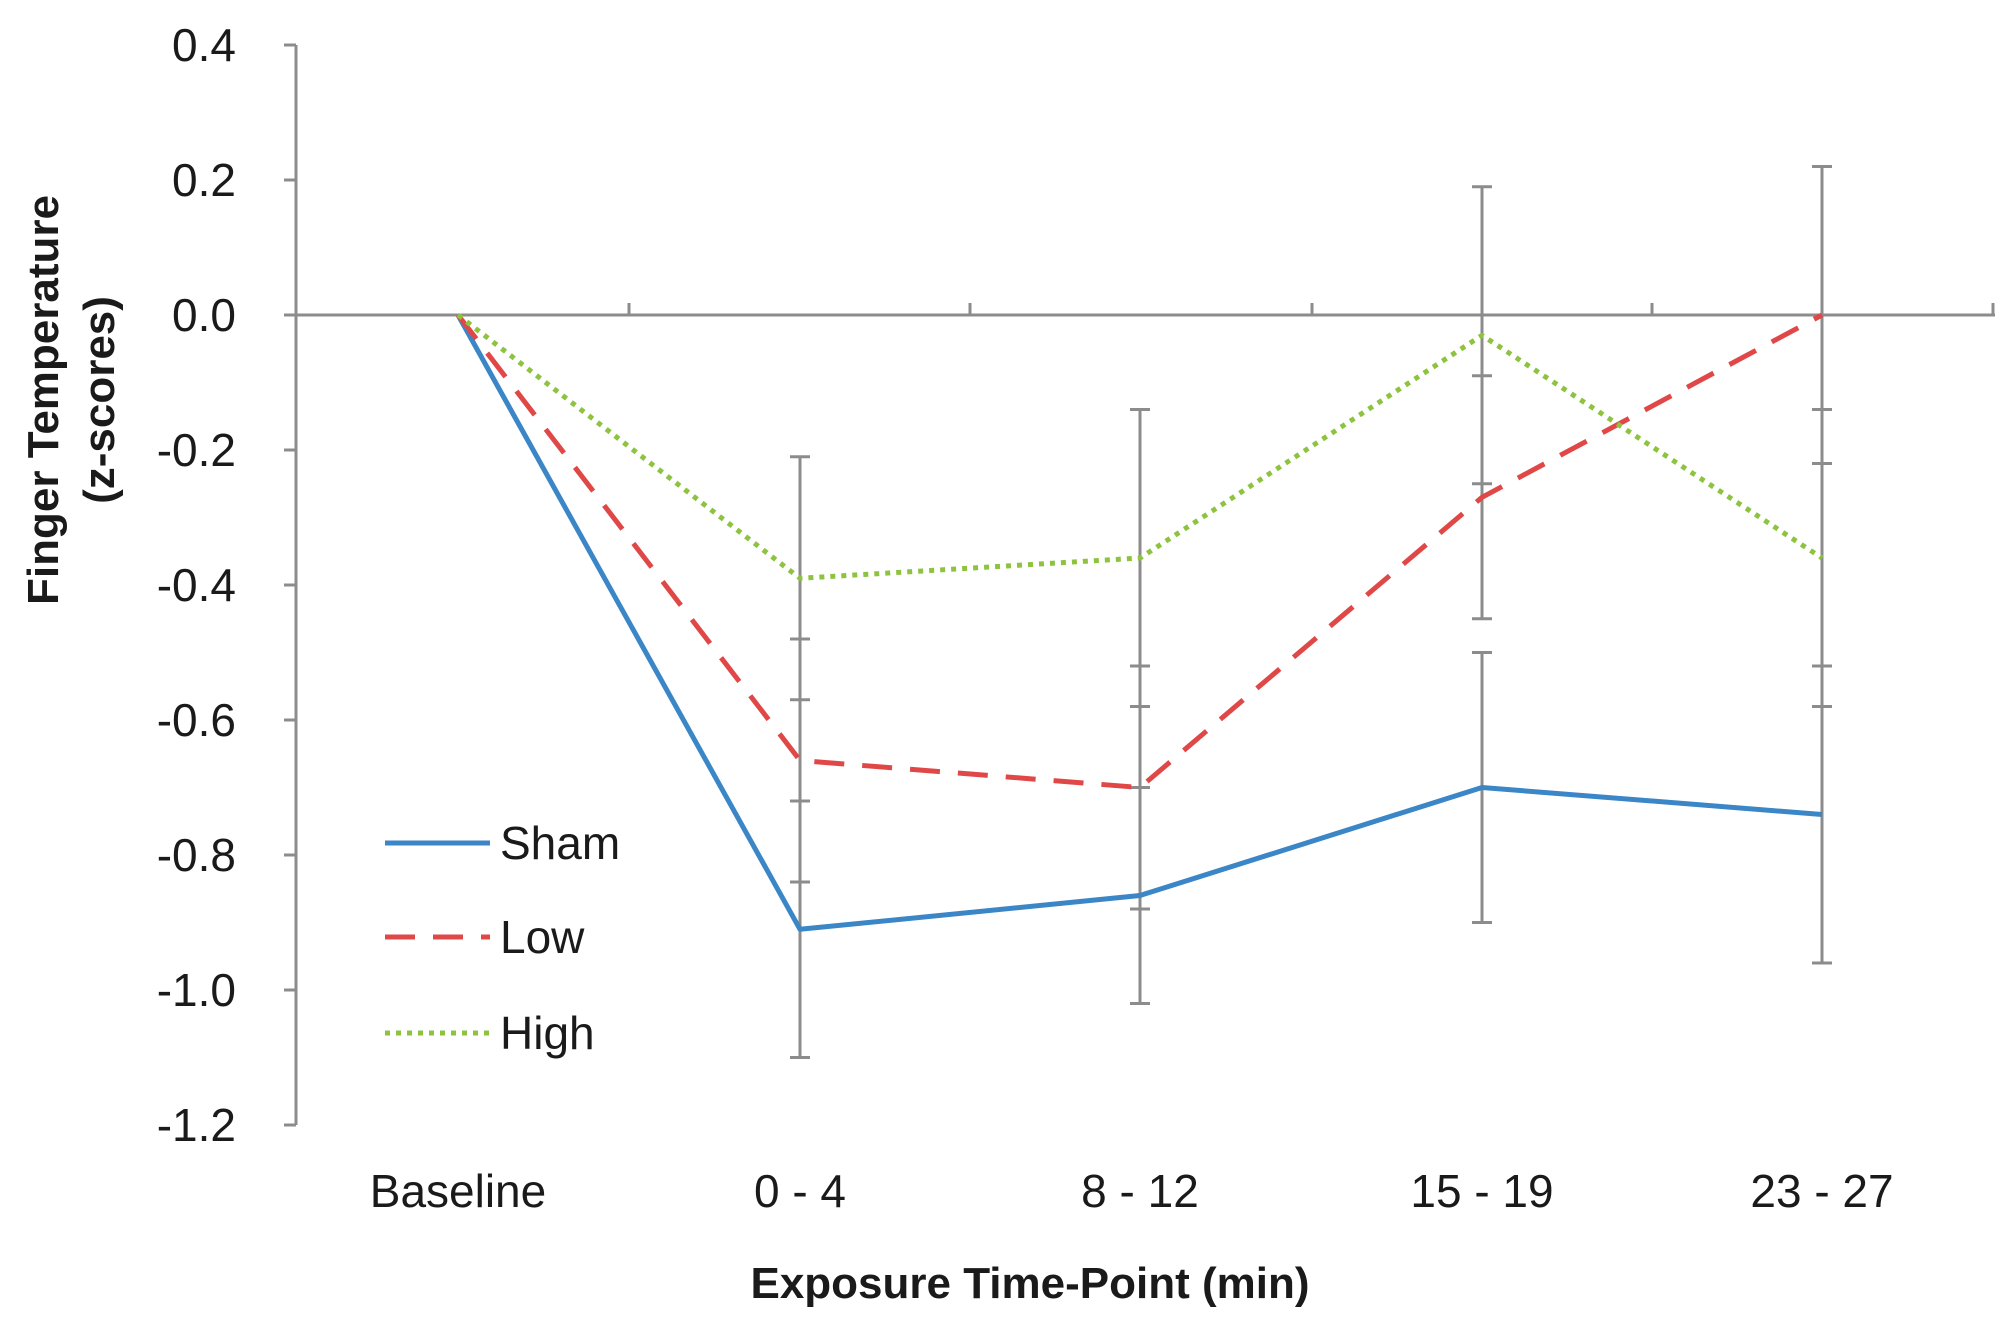 This screenshot has width=2007, height=1328. What do you see at coordinates (800, 1191) in the screenshot?
I see `x-tick-label: 0 - 4` at bounding box center [800, 1191].